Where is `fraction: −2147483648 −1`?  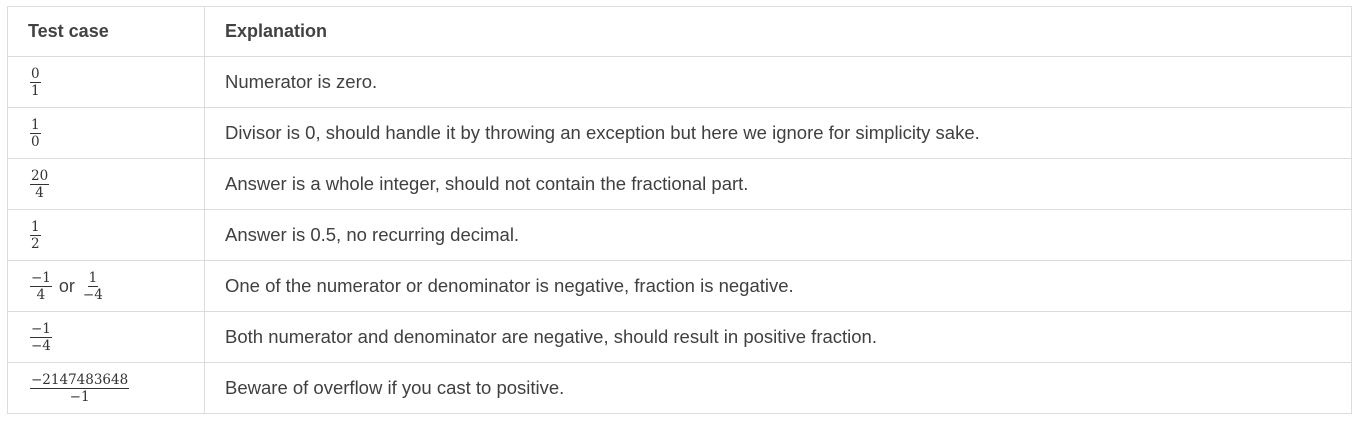
fraction: −2147483648 −1 is located at coordinates (80, 388).